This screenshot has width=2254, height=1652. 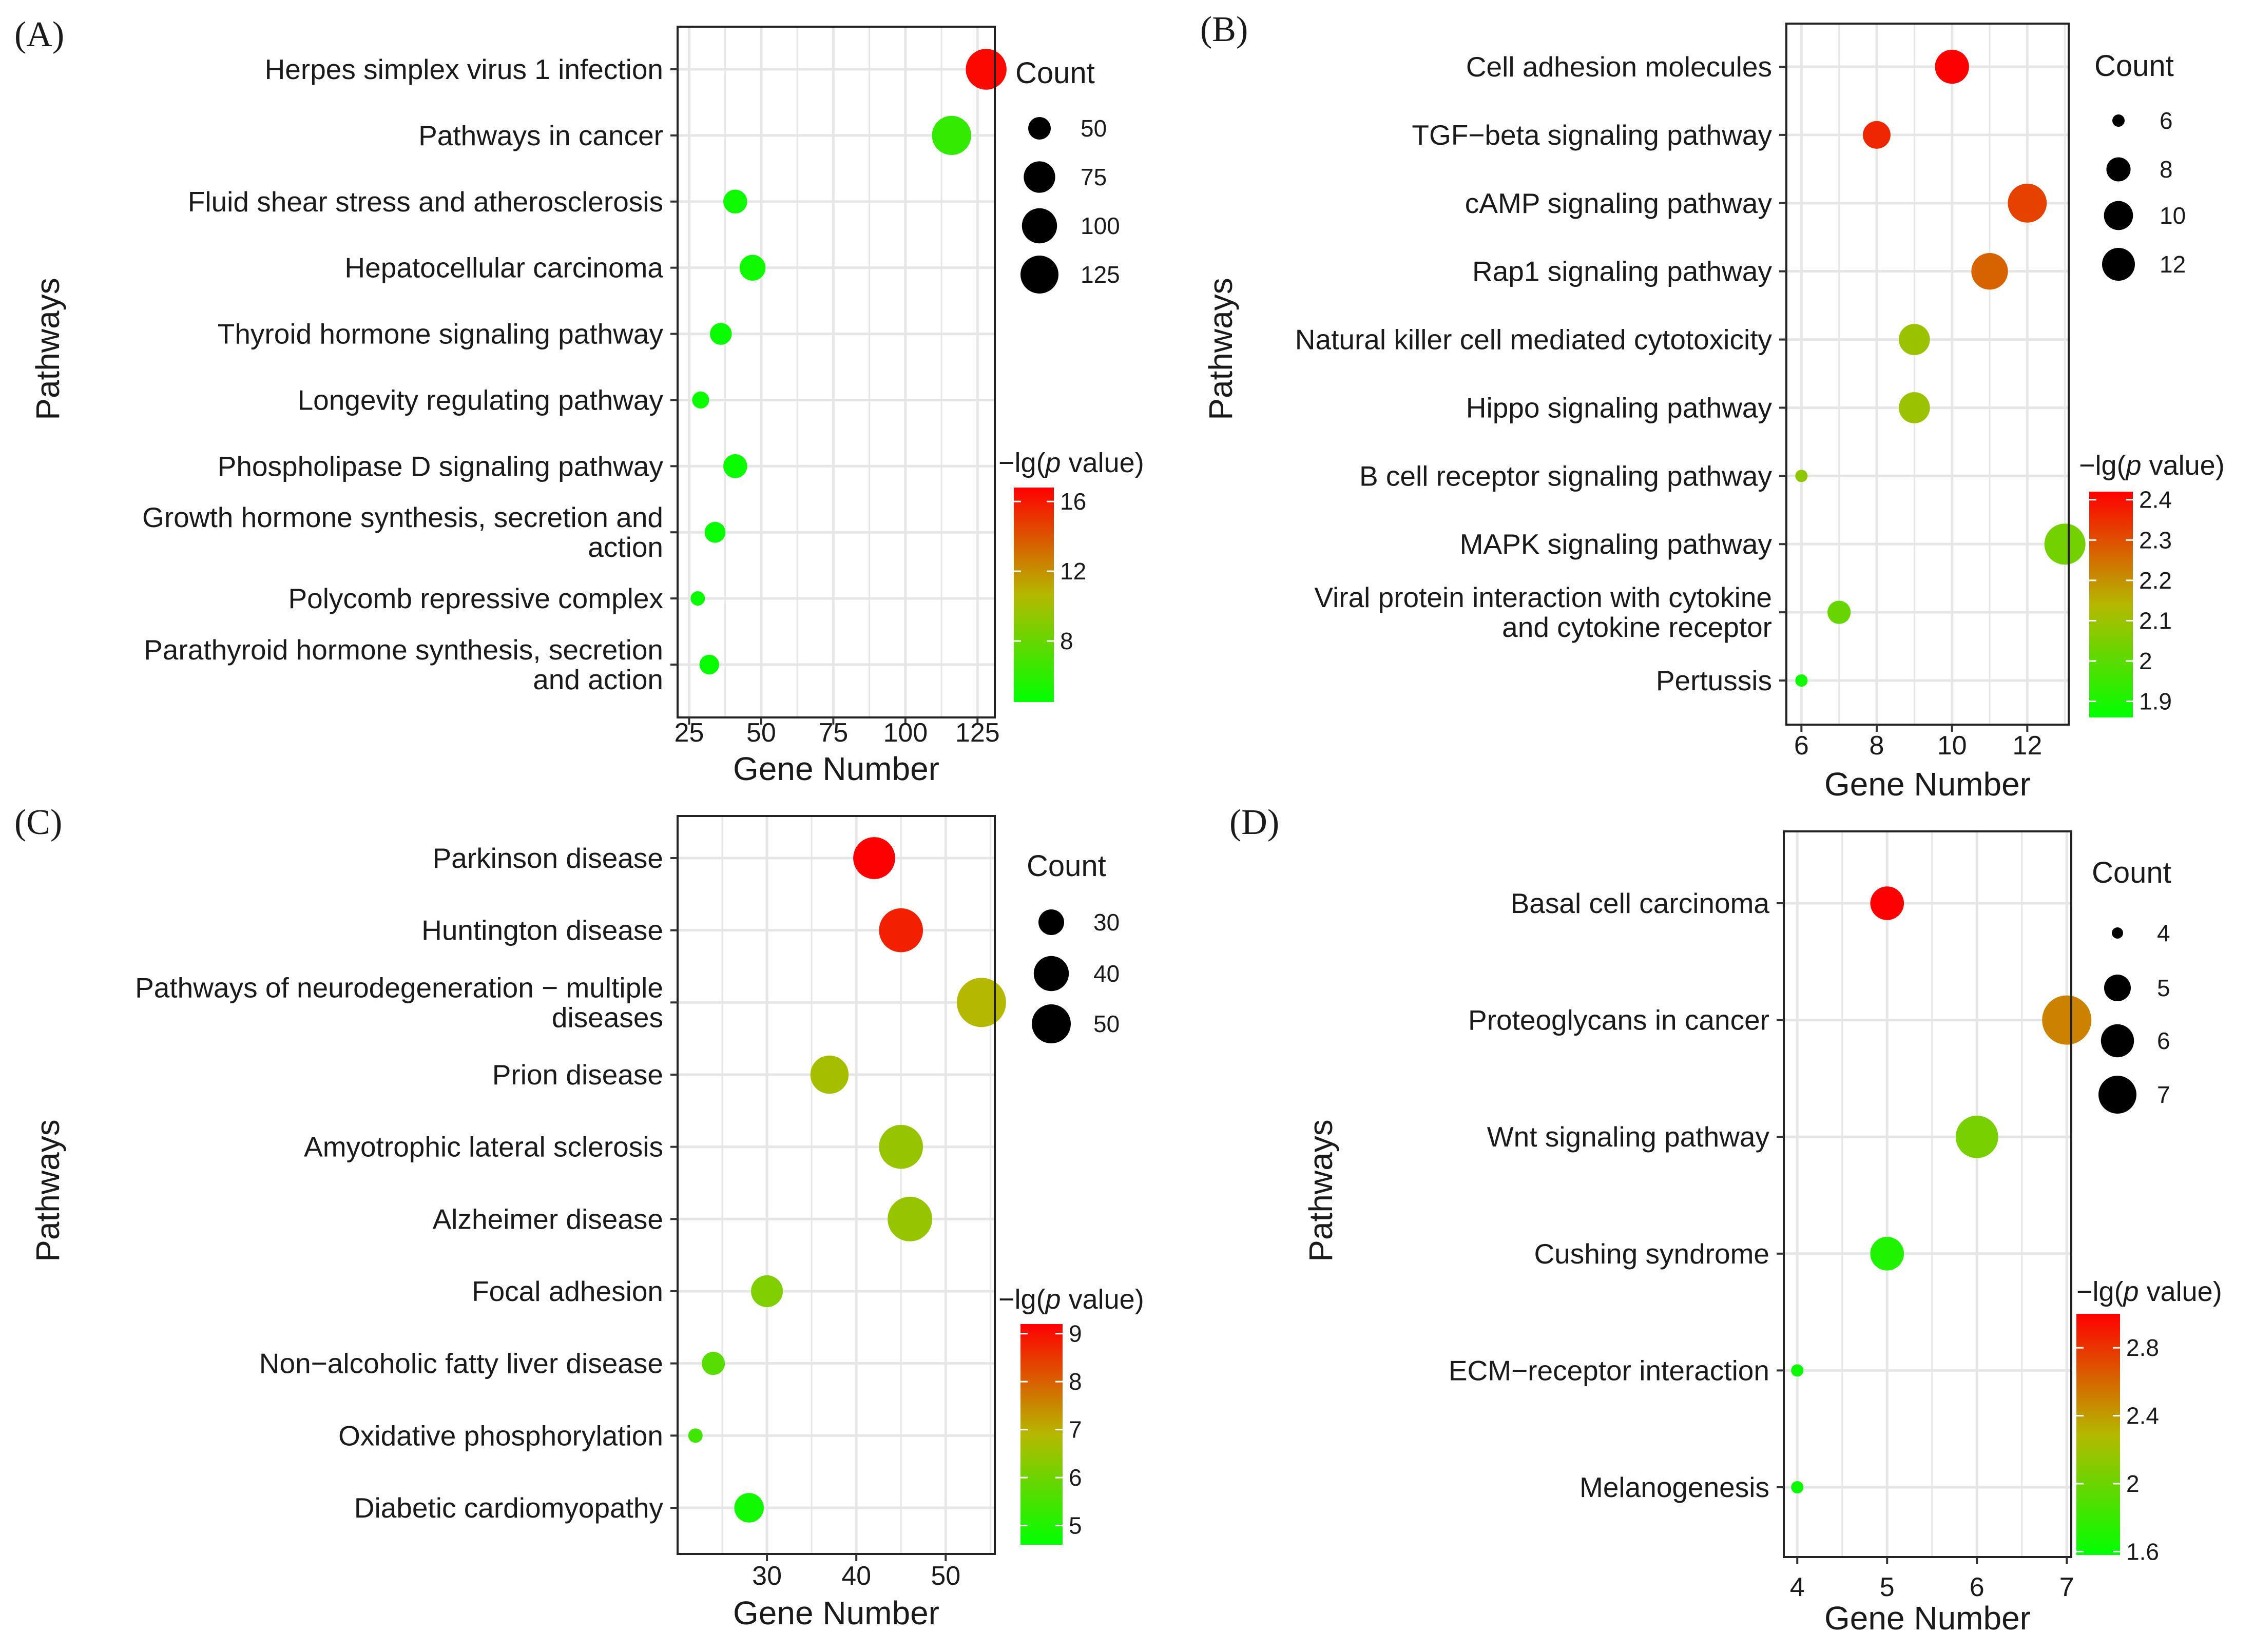 What do you see at coordinates (1616, 544) in the screenshot?
I see `pathway-label: MAPK signaling pathway` at bounding box center [1616, 544].